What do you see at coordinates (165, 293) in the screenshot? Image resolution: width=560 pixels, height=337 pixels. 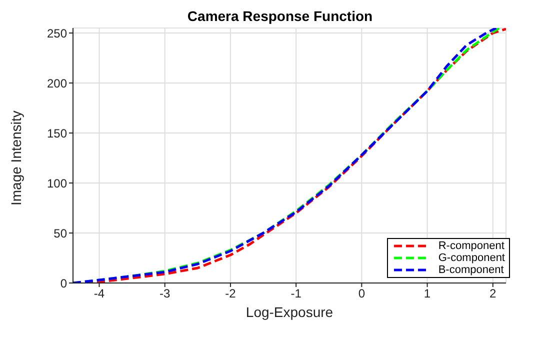 I see `x-tick-label: -3` at bounding box center [165, 293].